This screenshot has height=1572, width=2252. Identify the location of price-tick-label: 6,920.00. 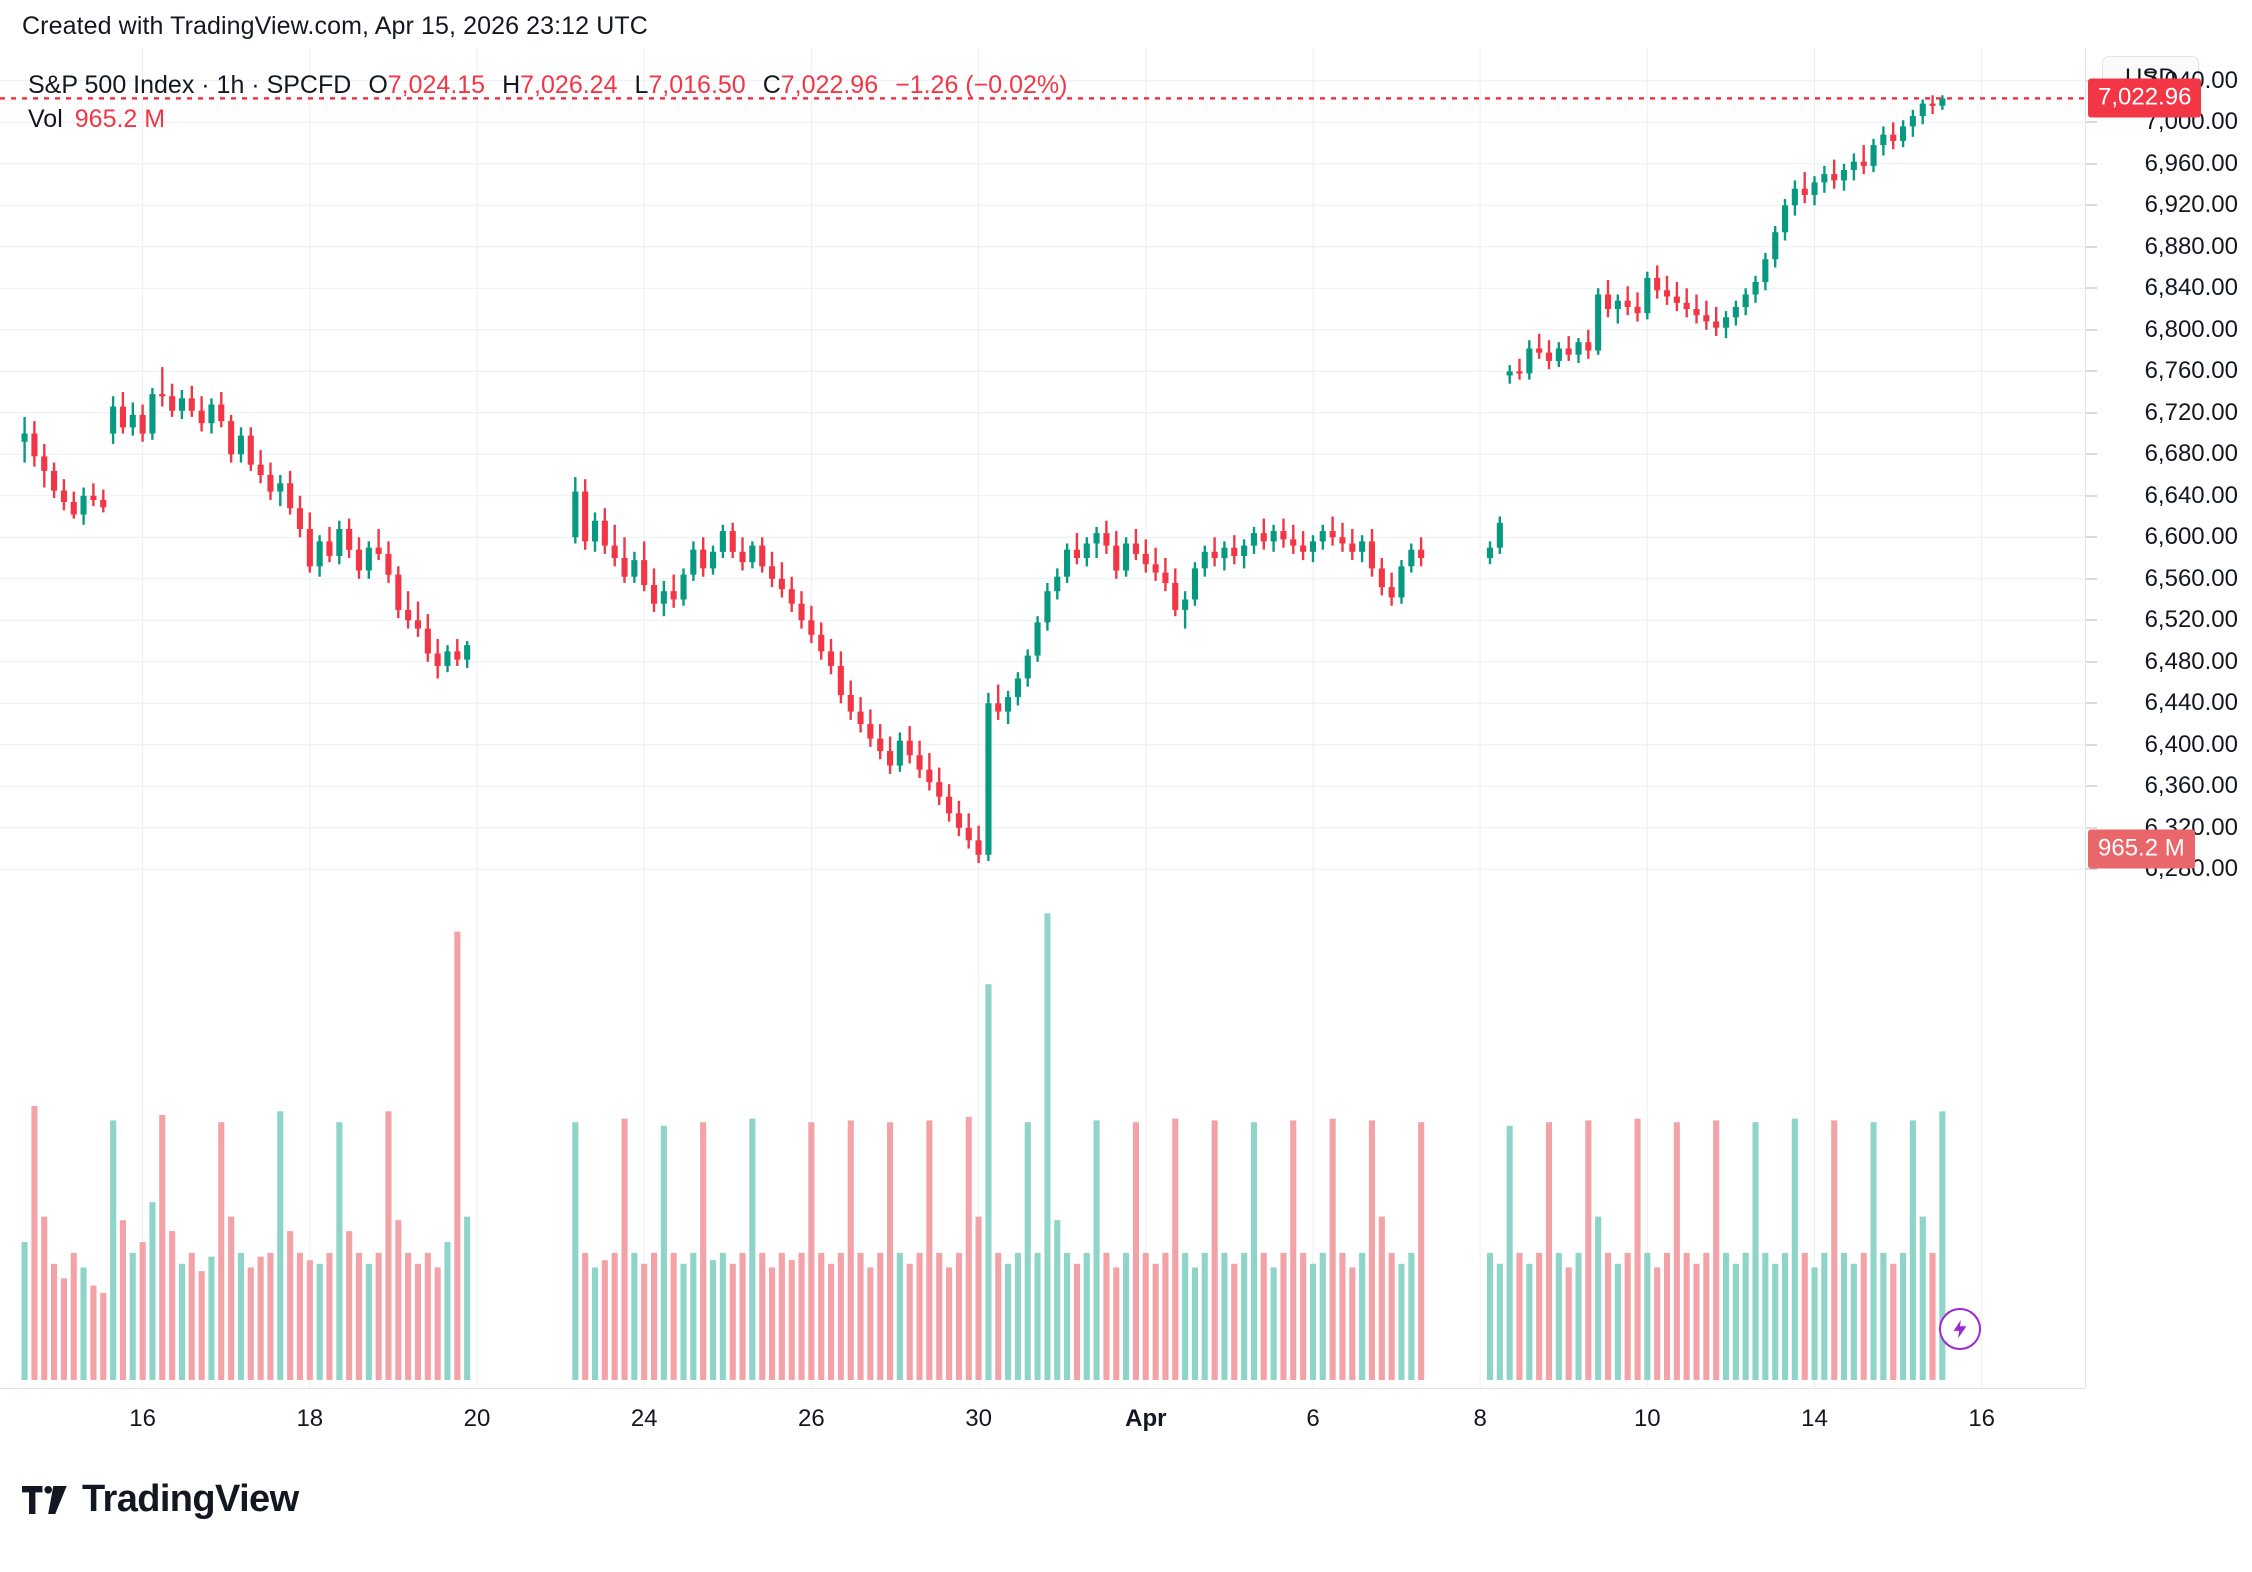
(2191, 205).